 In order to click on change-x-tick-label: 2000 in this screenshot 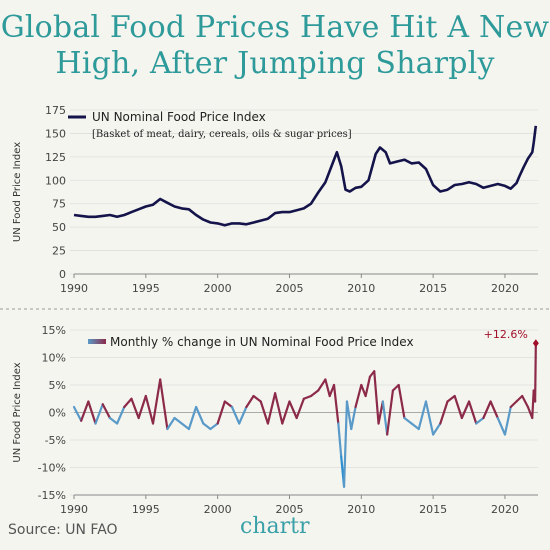, I will do `click(218, 509)`.